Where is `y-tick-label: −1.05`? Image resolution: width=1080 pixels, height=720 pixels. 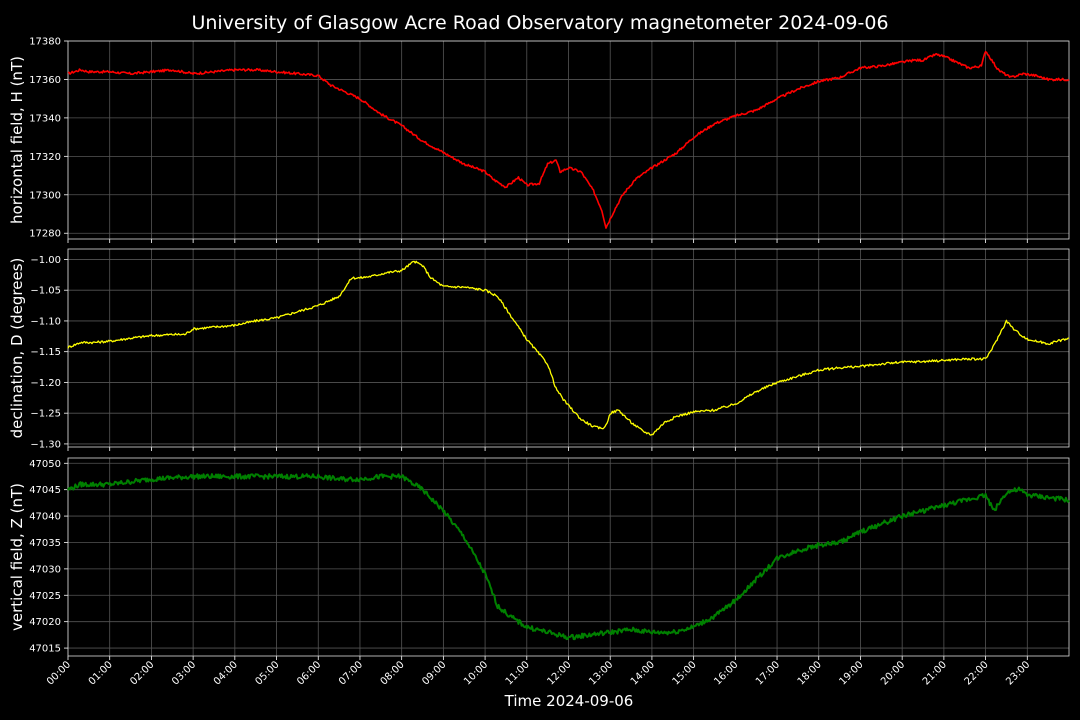
y-tick-label: −1.05 is located at coordinates (45, 291).